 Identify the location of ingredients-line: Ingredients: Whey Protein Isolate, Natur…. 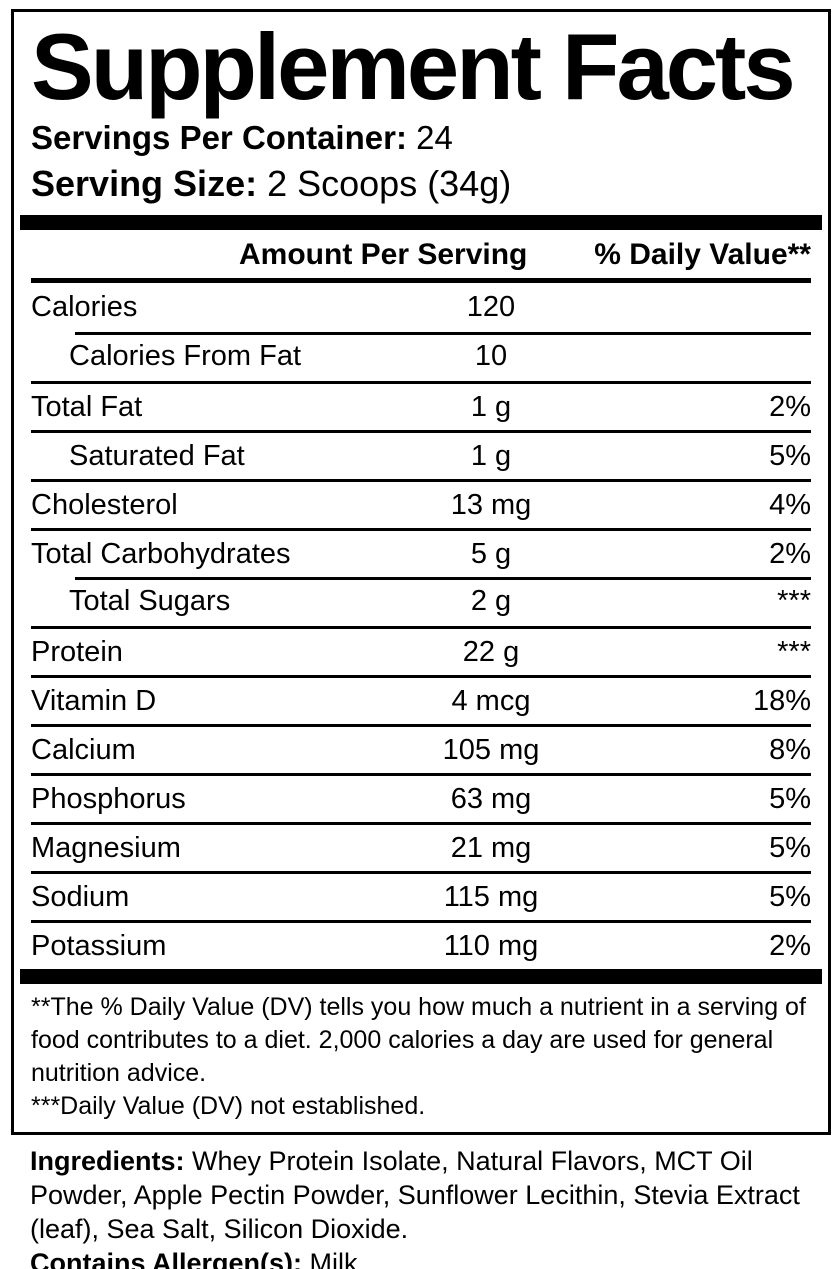
(421, 1195).